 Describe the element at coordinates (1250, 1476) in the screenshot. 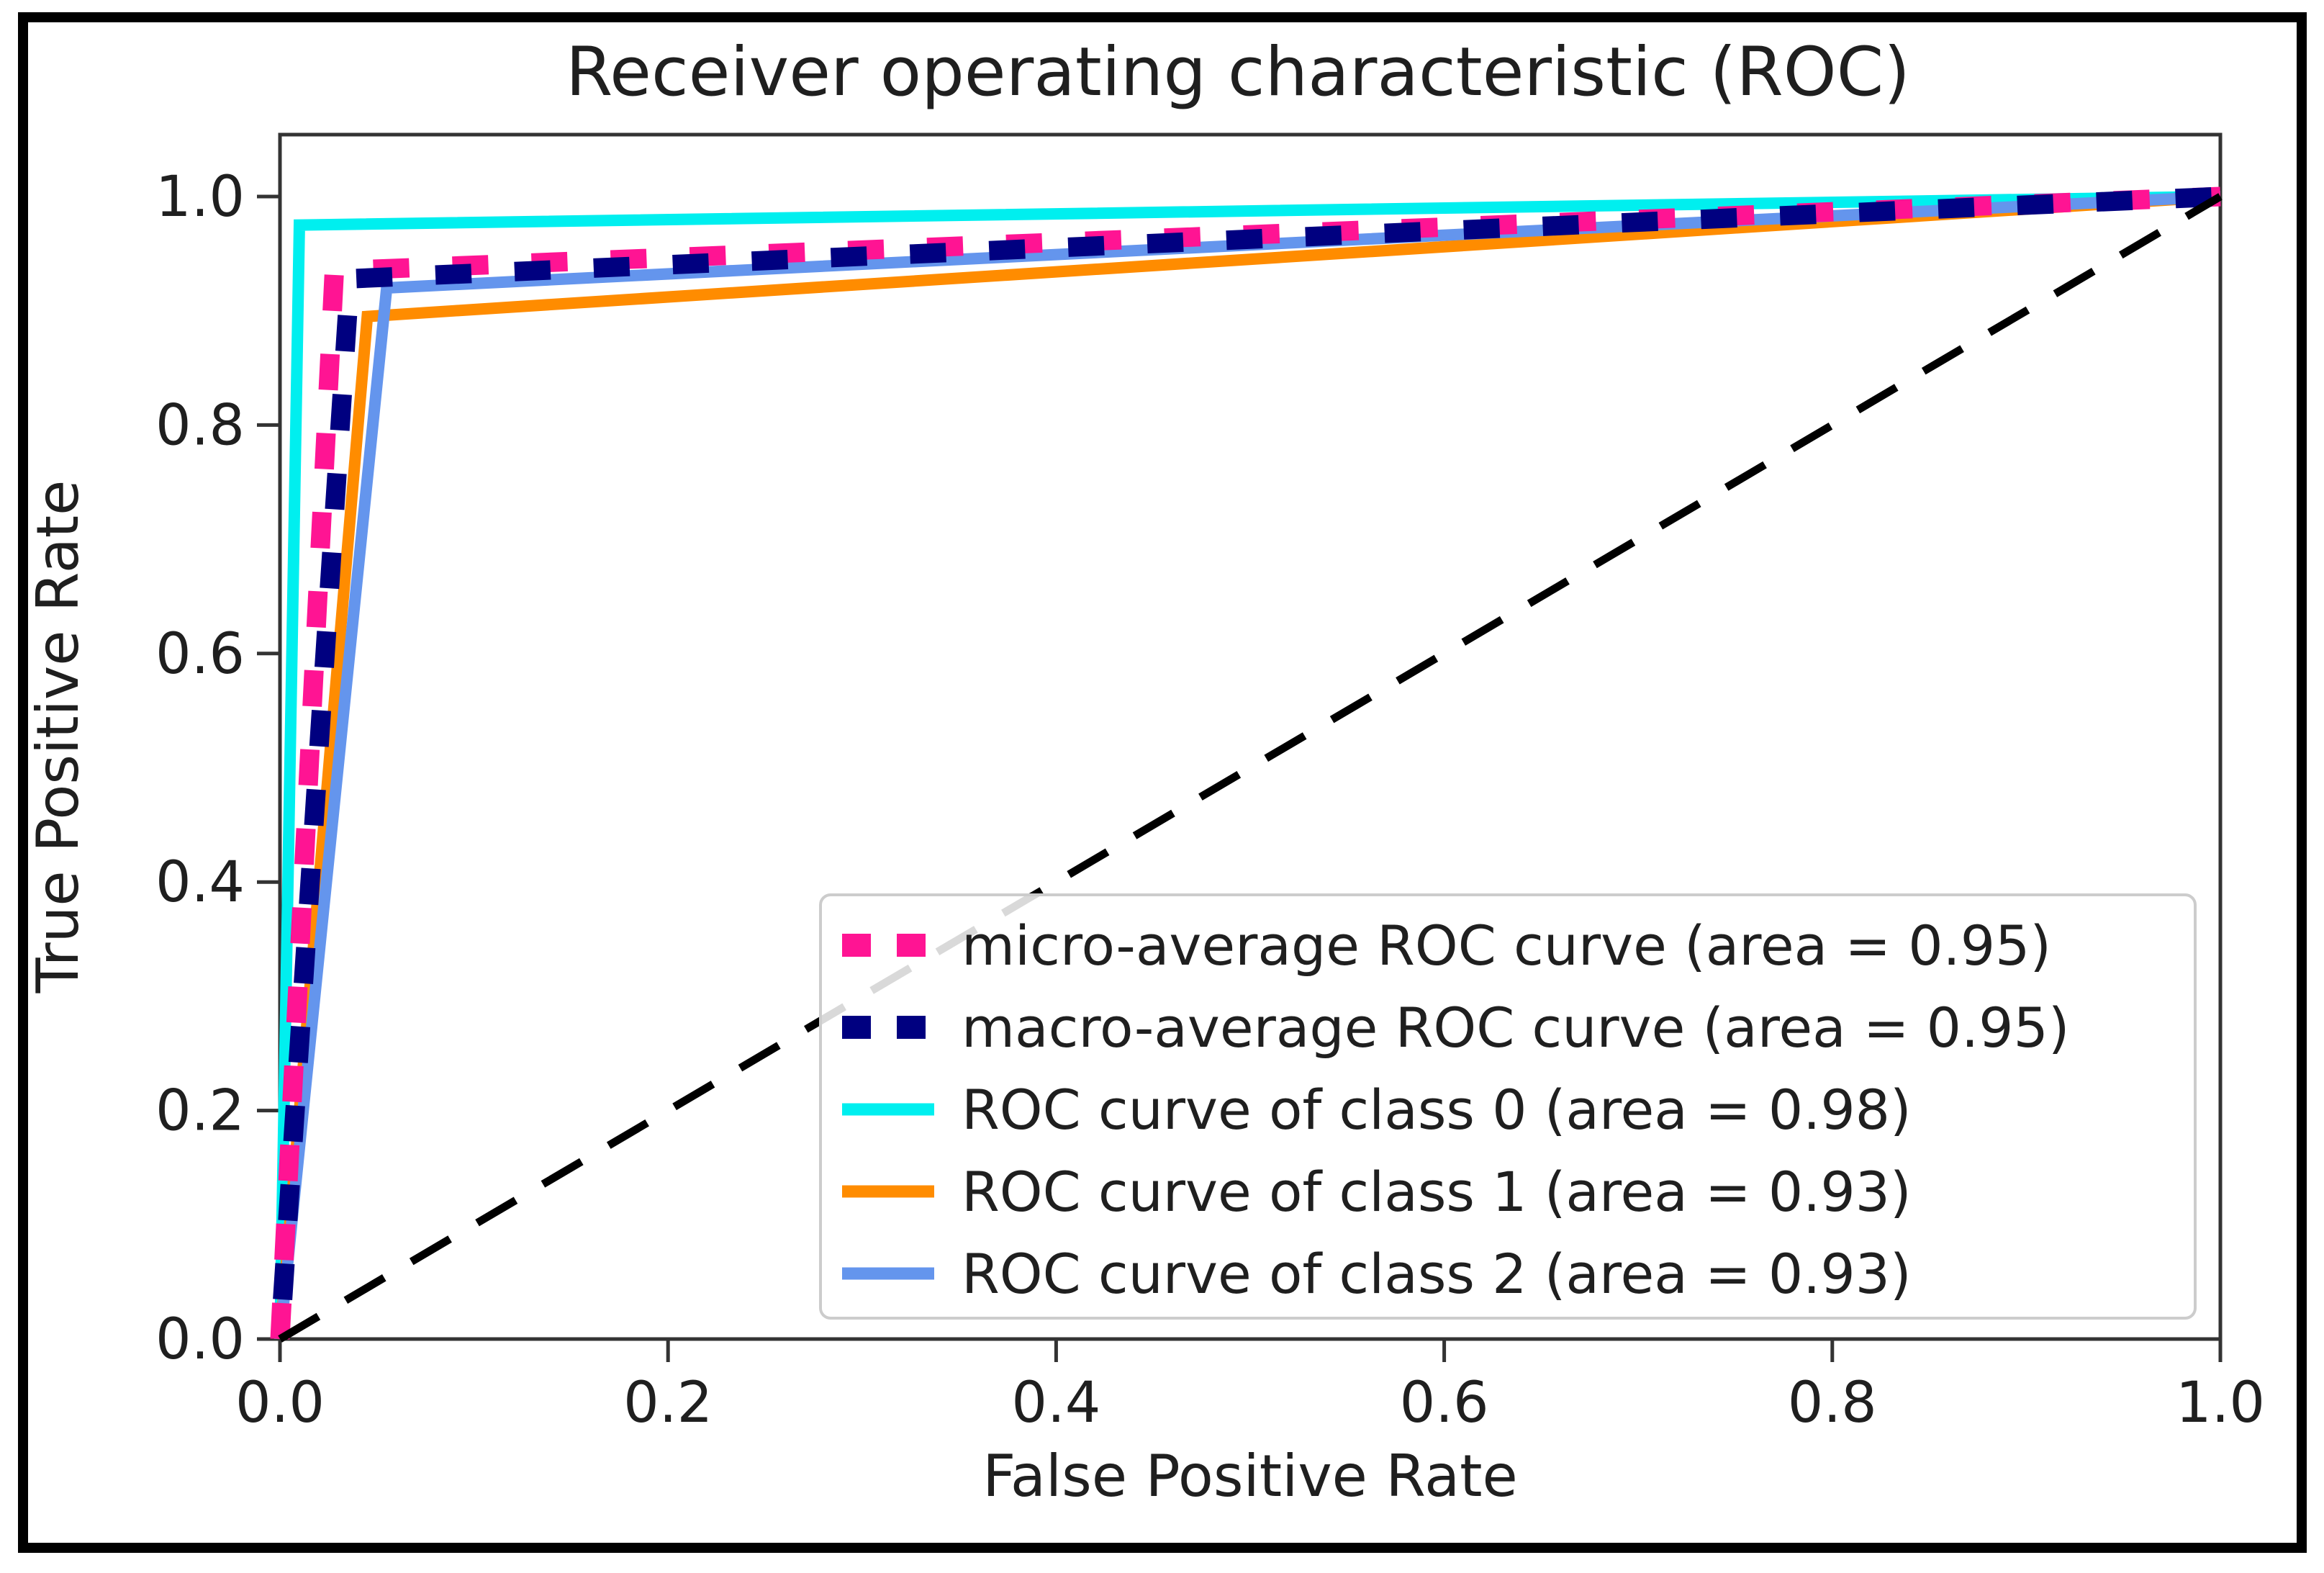

I see `x-axis-label: False Positive Rate` at that location.